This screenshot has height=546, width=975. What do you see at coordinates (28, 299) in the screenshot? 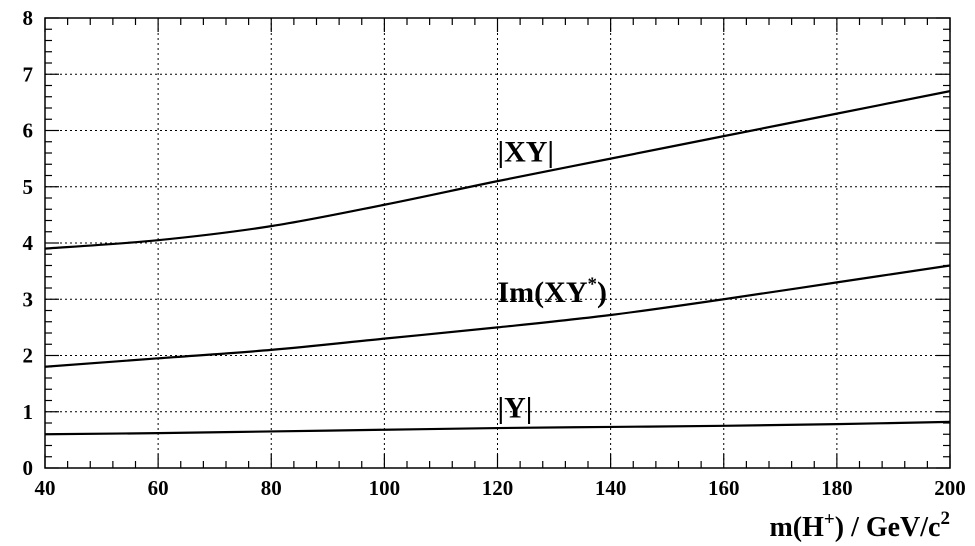
I see `y-tick-label: 3` at bounding box center [28, 299].